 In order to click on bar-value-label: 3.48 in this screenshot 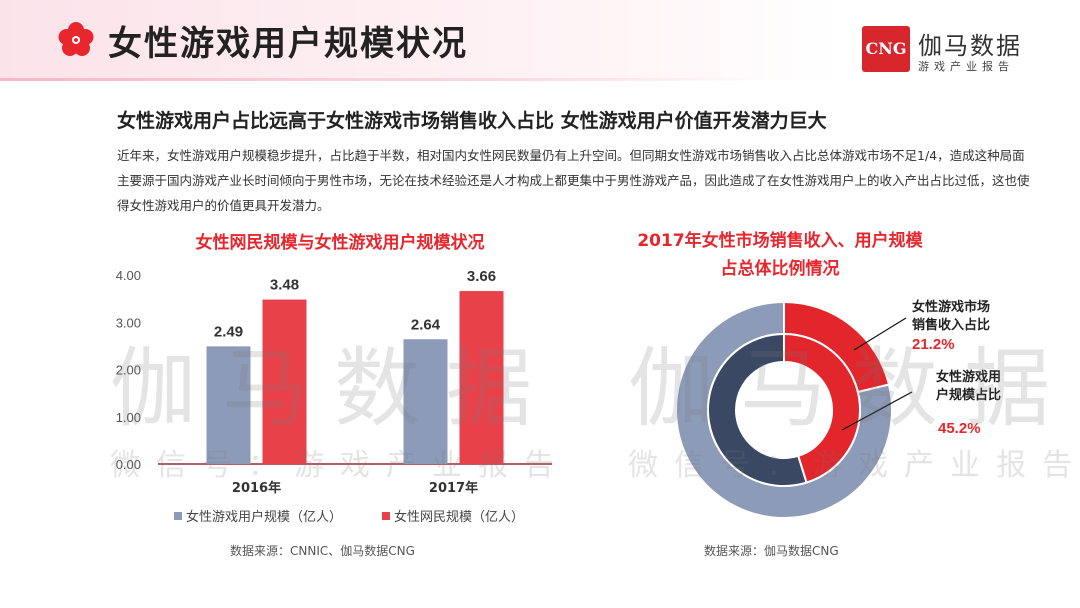, I will do `click(284, 285)`.